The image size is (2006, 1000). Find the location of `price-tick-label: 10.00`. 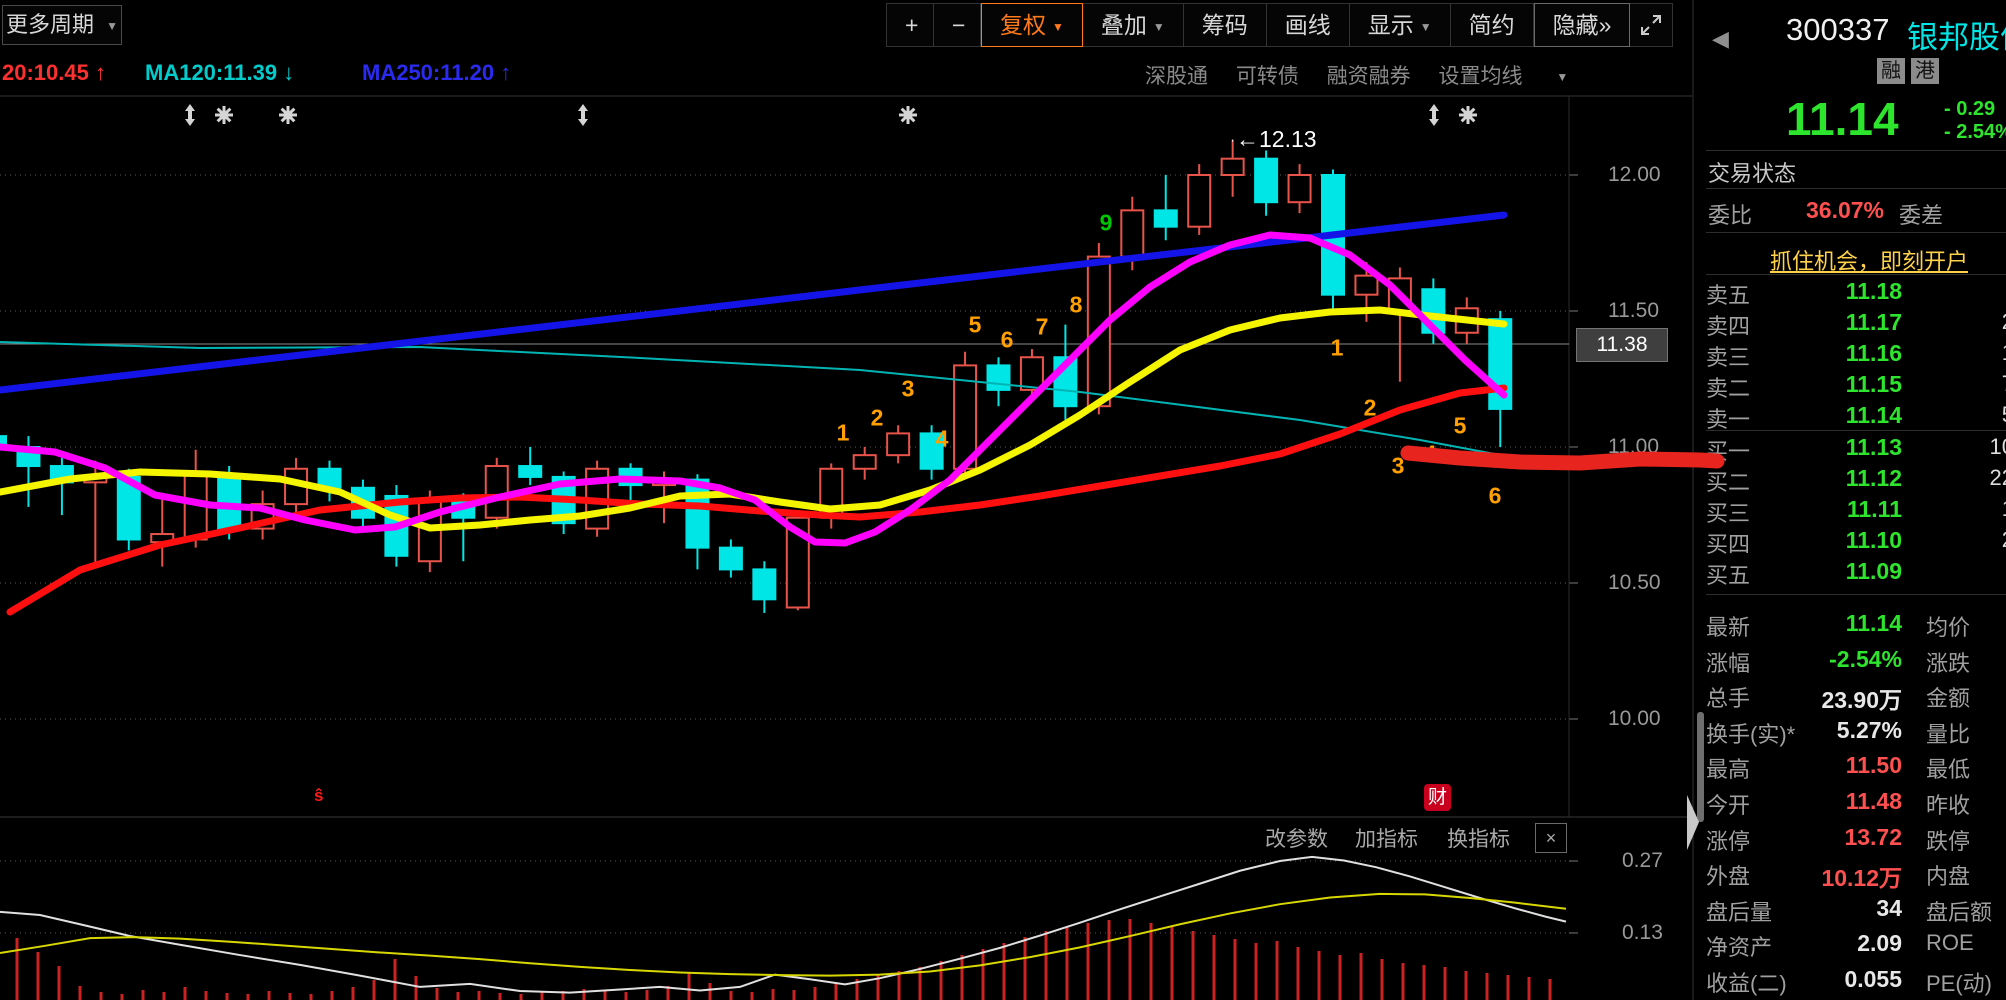

price-tick-label: 10.00 is located at coordinates (1634, 718).